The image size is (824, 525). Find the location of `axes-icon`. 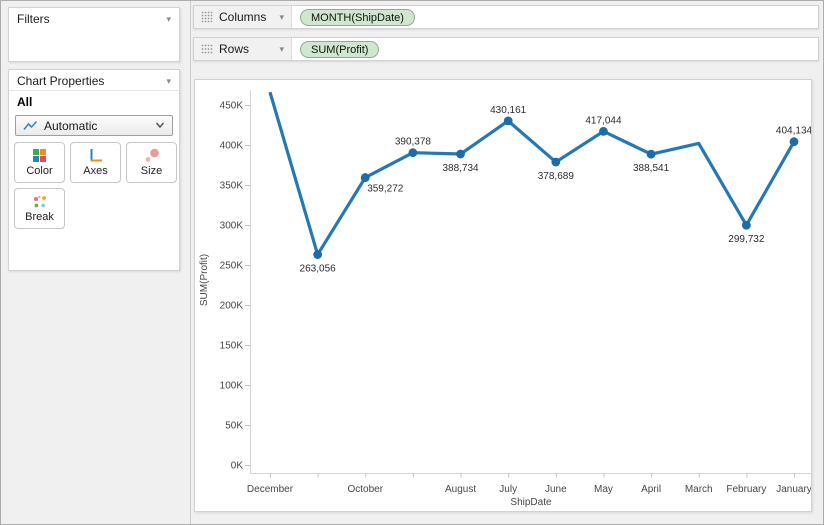

axes-icon is located at coordinates (96, 155).